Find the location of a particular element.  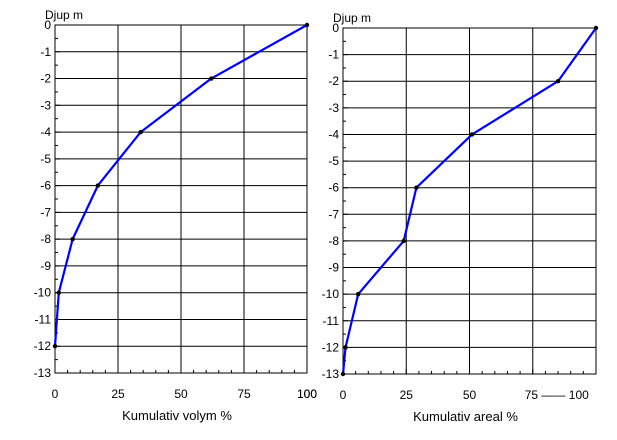

x-axis-label: Kumulativ volym % is located at coordinates (177, 415).